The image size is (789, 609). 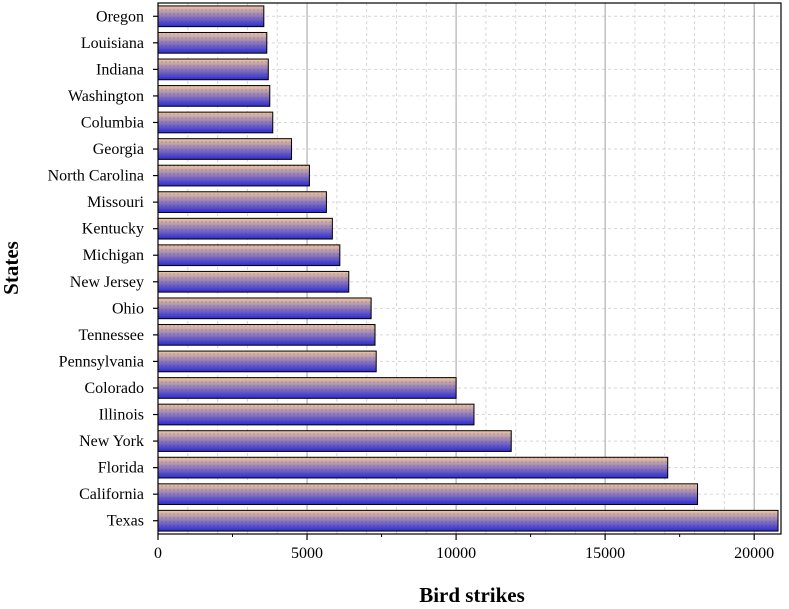 What do you see at coordinates (158, 553) in the screenshot?
I see `x-tick-label: 0` at bounding box center [158, 553].